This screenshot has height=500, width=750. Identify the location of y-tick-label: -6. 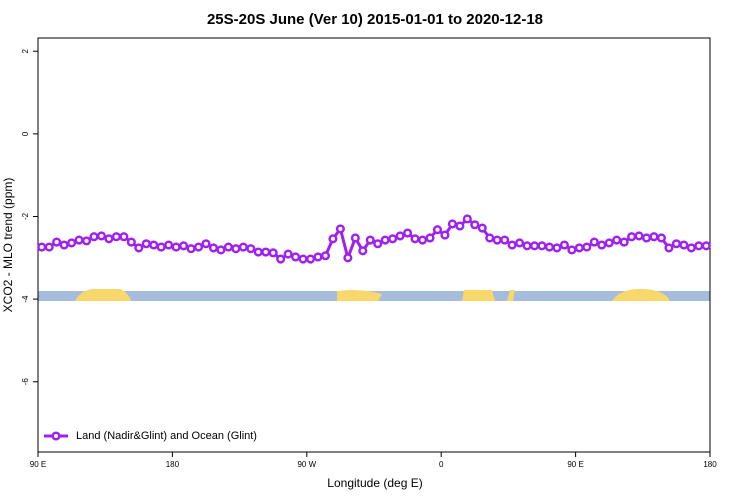
(25, 382).